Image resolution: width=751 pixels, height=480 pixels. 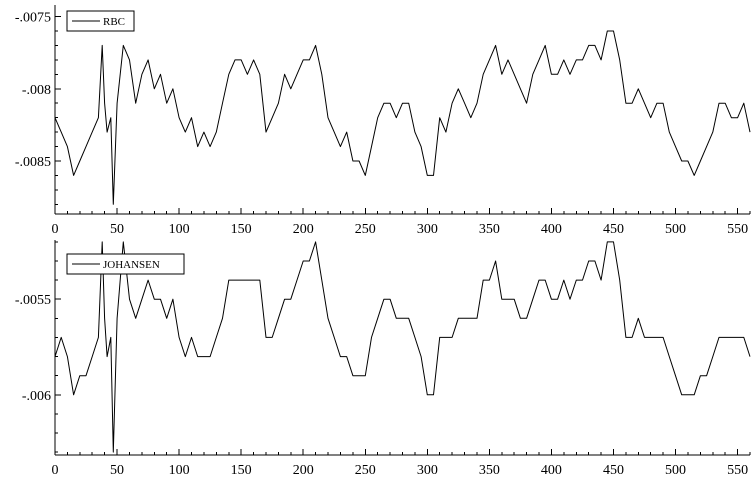 What do you see at coordinates (36, 396) in the screenshot?
I see `y-tick-label: -.006` at bounding box center [36, 396].